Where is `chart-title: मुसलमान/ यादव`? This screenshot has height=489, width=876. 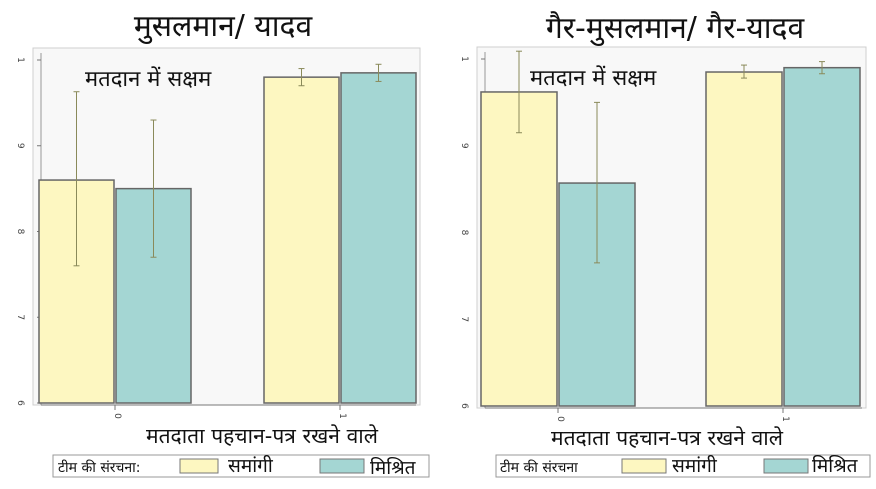 chart-title: मुसलमान/ यादव is located at coordinates (224, 27).